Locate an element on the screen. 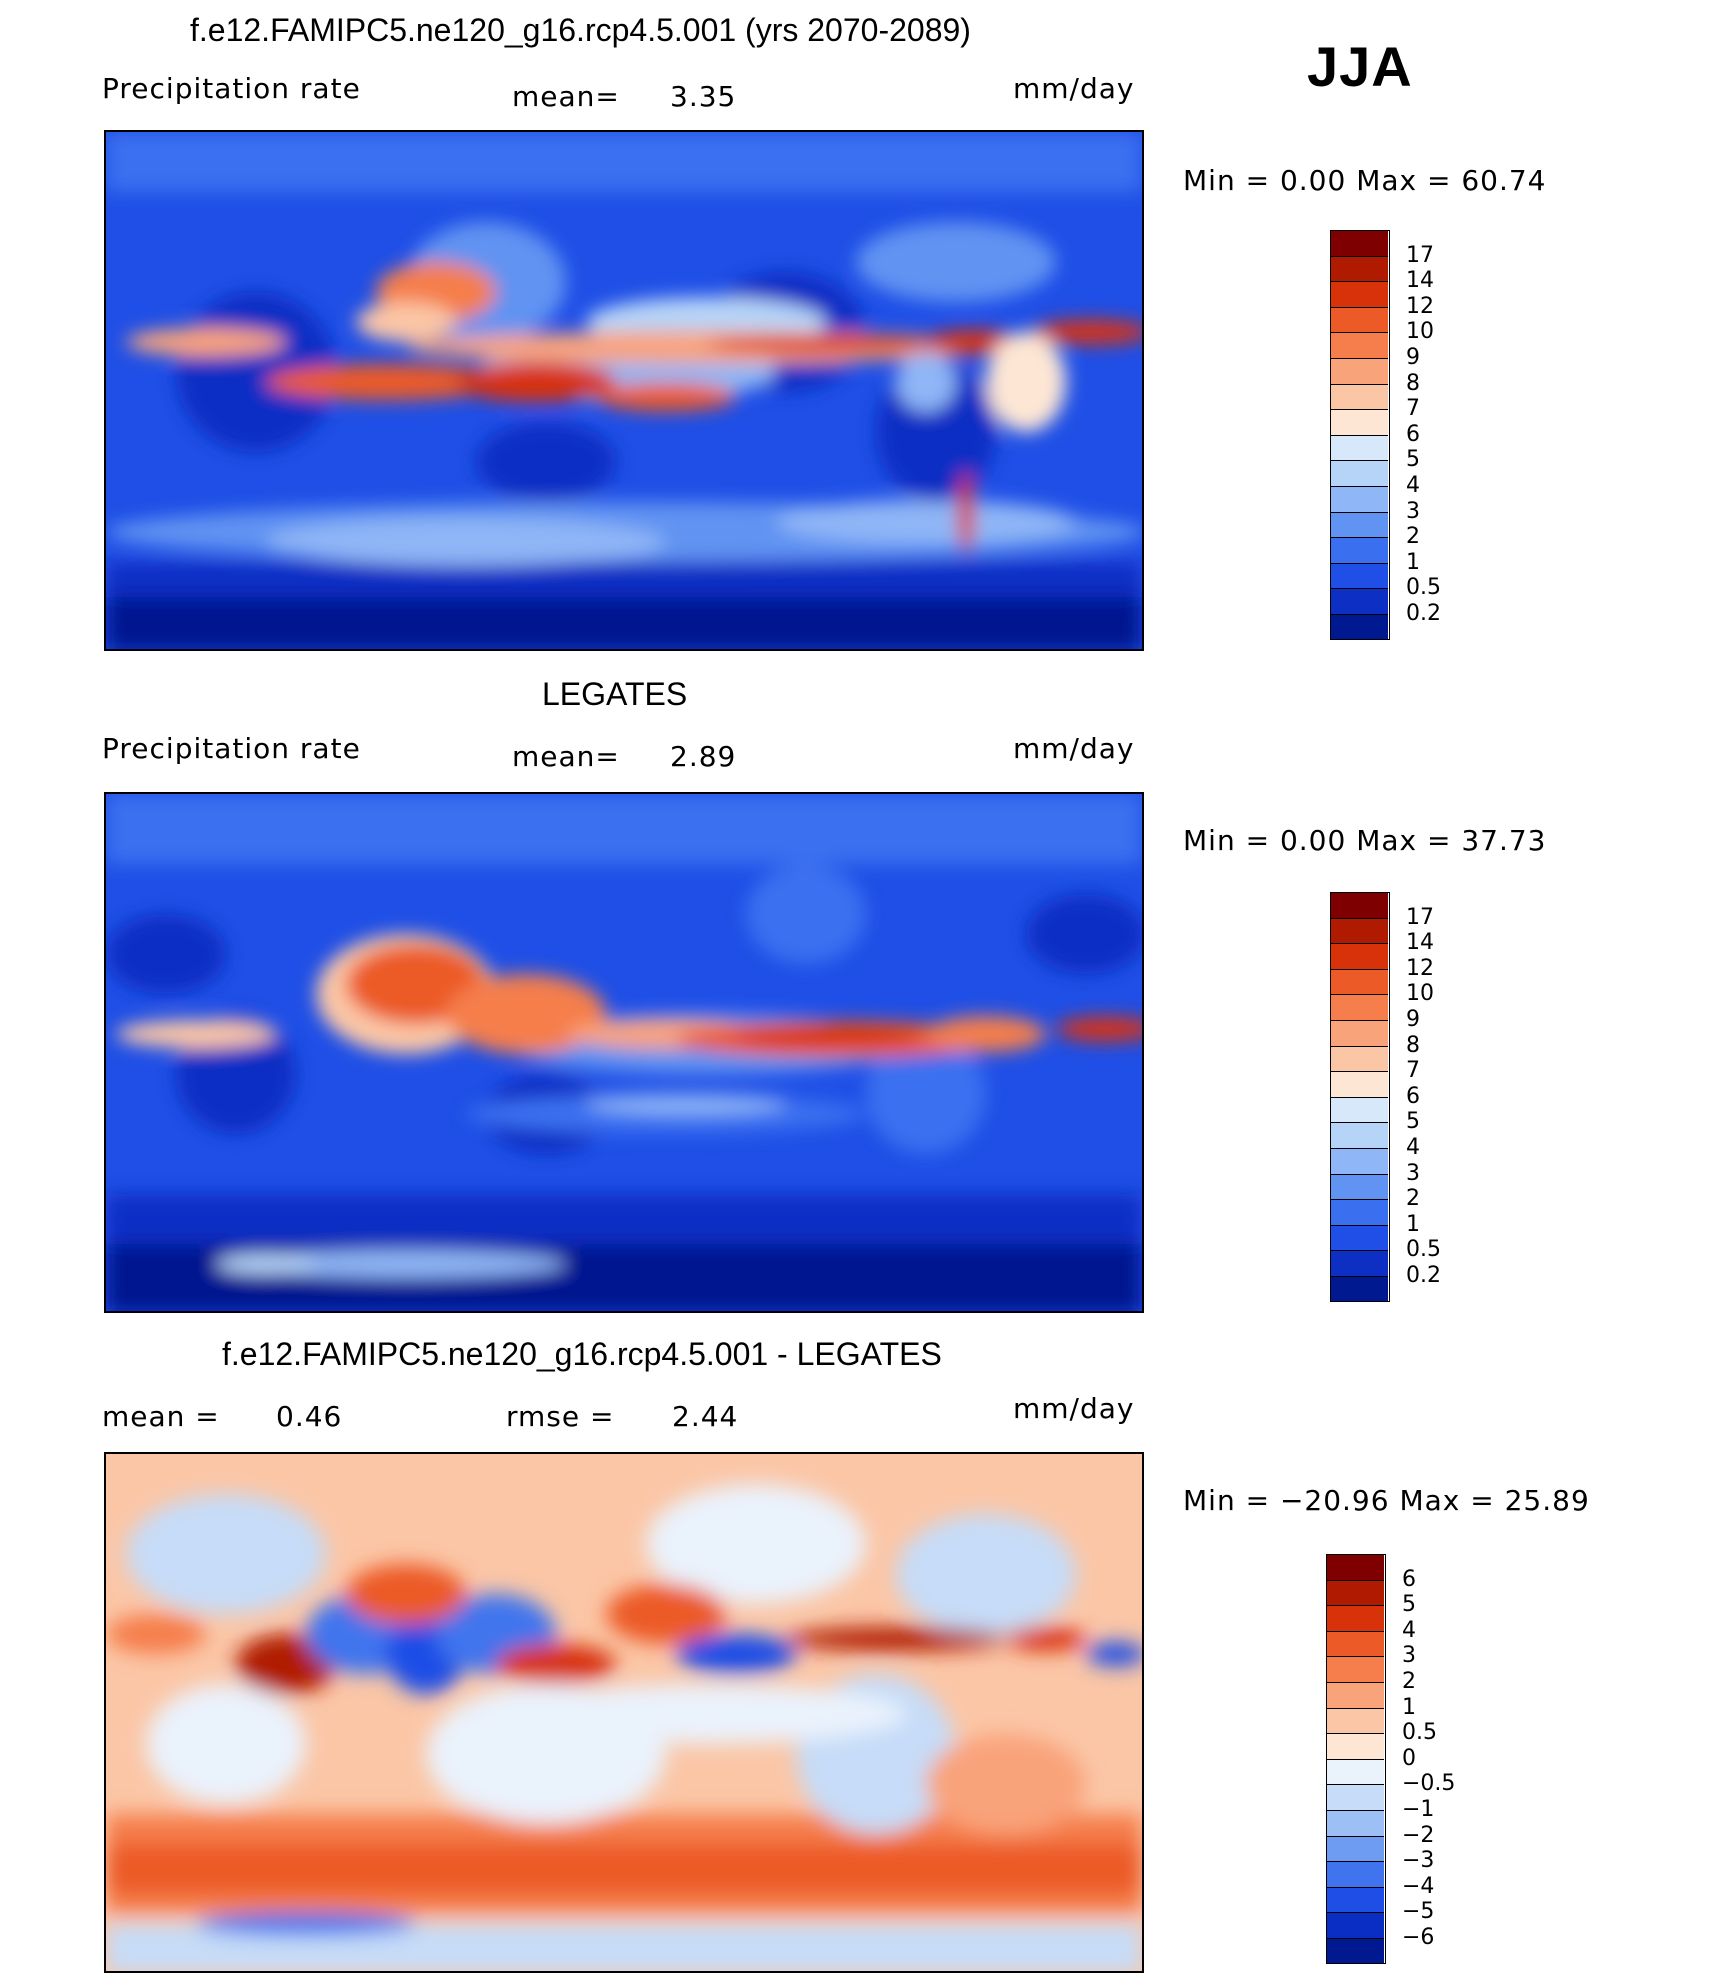 This screenshot has width=1710, height=1979. colorbar-tick-label: −2 is located at coordinates (1418, 1835).